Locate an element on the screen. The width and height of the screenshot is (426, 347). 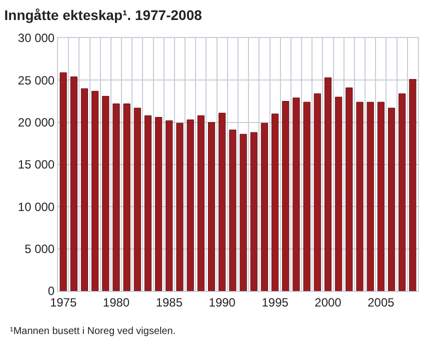
x-tick-label: 2005 is located at coordinates (381, 302).